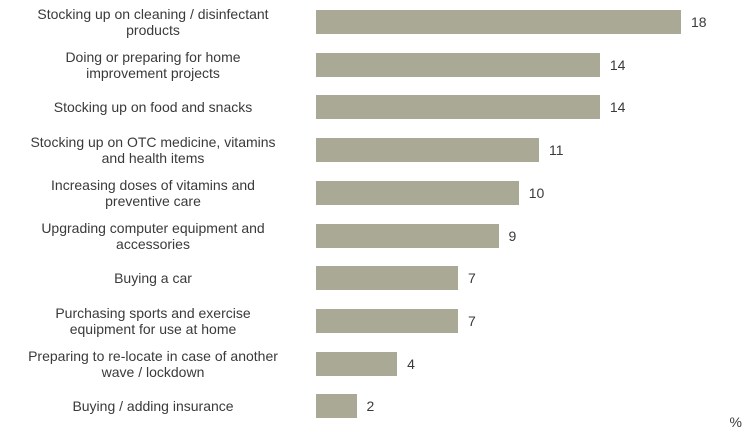 The image size is (746, 434). Describe the element at coordinates (153, 107) in the screenshot. I see `category-label: Stocking up on food and snacks` at that location.